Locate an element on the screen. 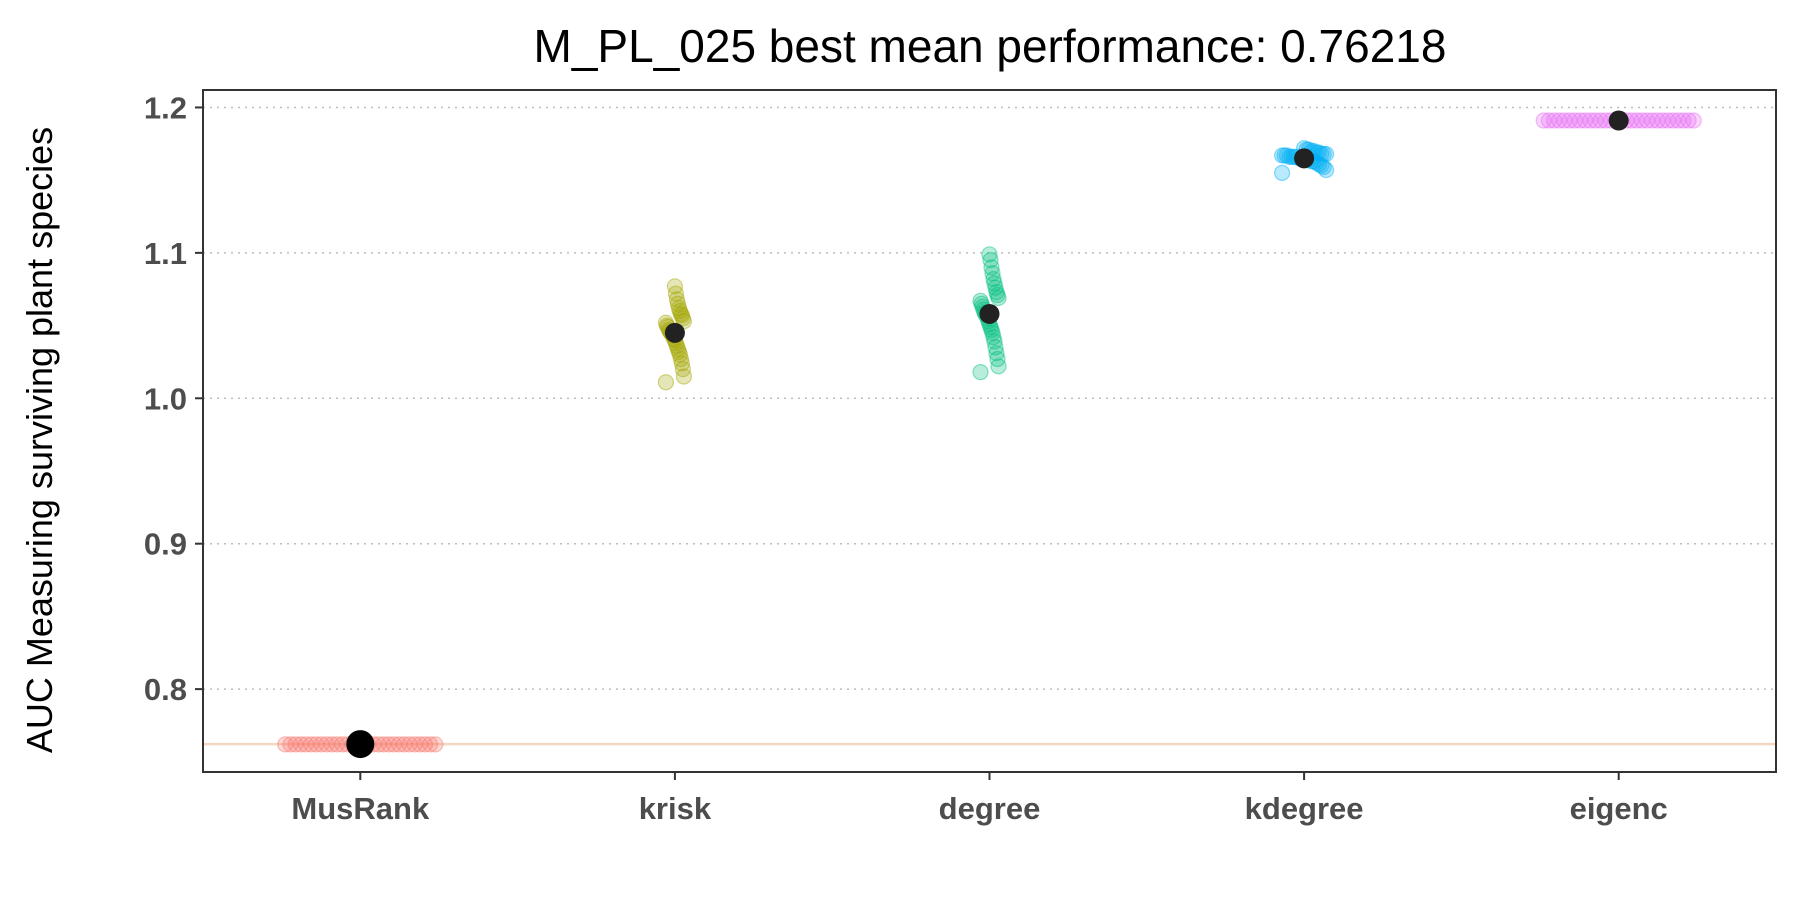 This screenshot has height=900, width=1800. y-axis-label: AUC Measuring surviving plant species is located at coordinates (39, 440).